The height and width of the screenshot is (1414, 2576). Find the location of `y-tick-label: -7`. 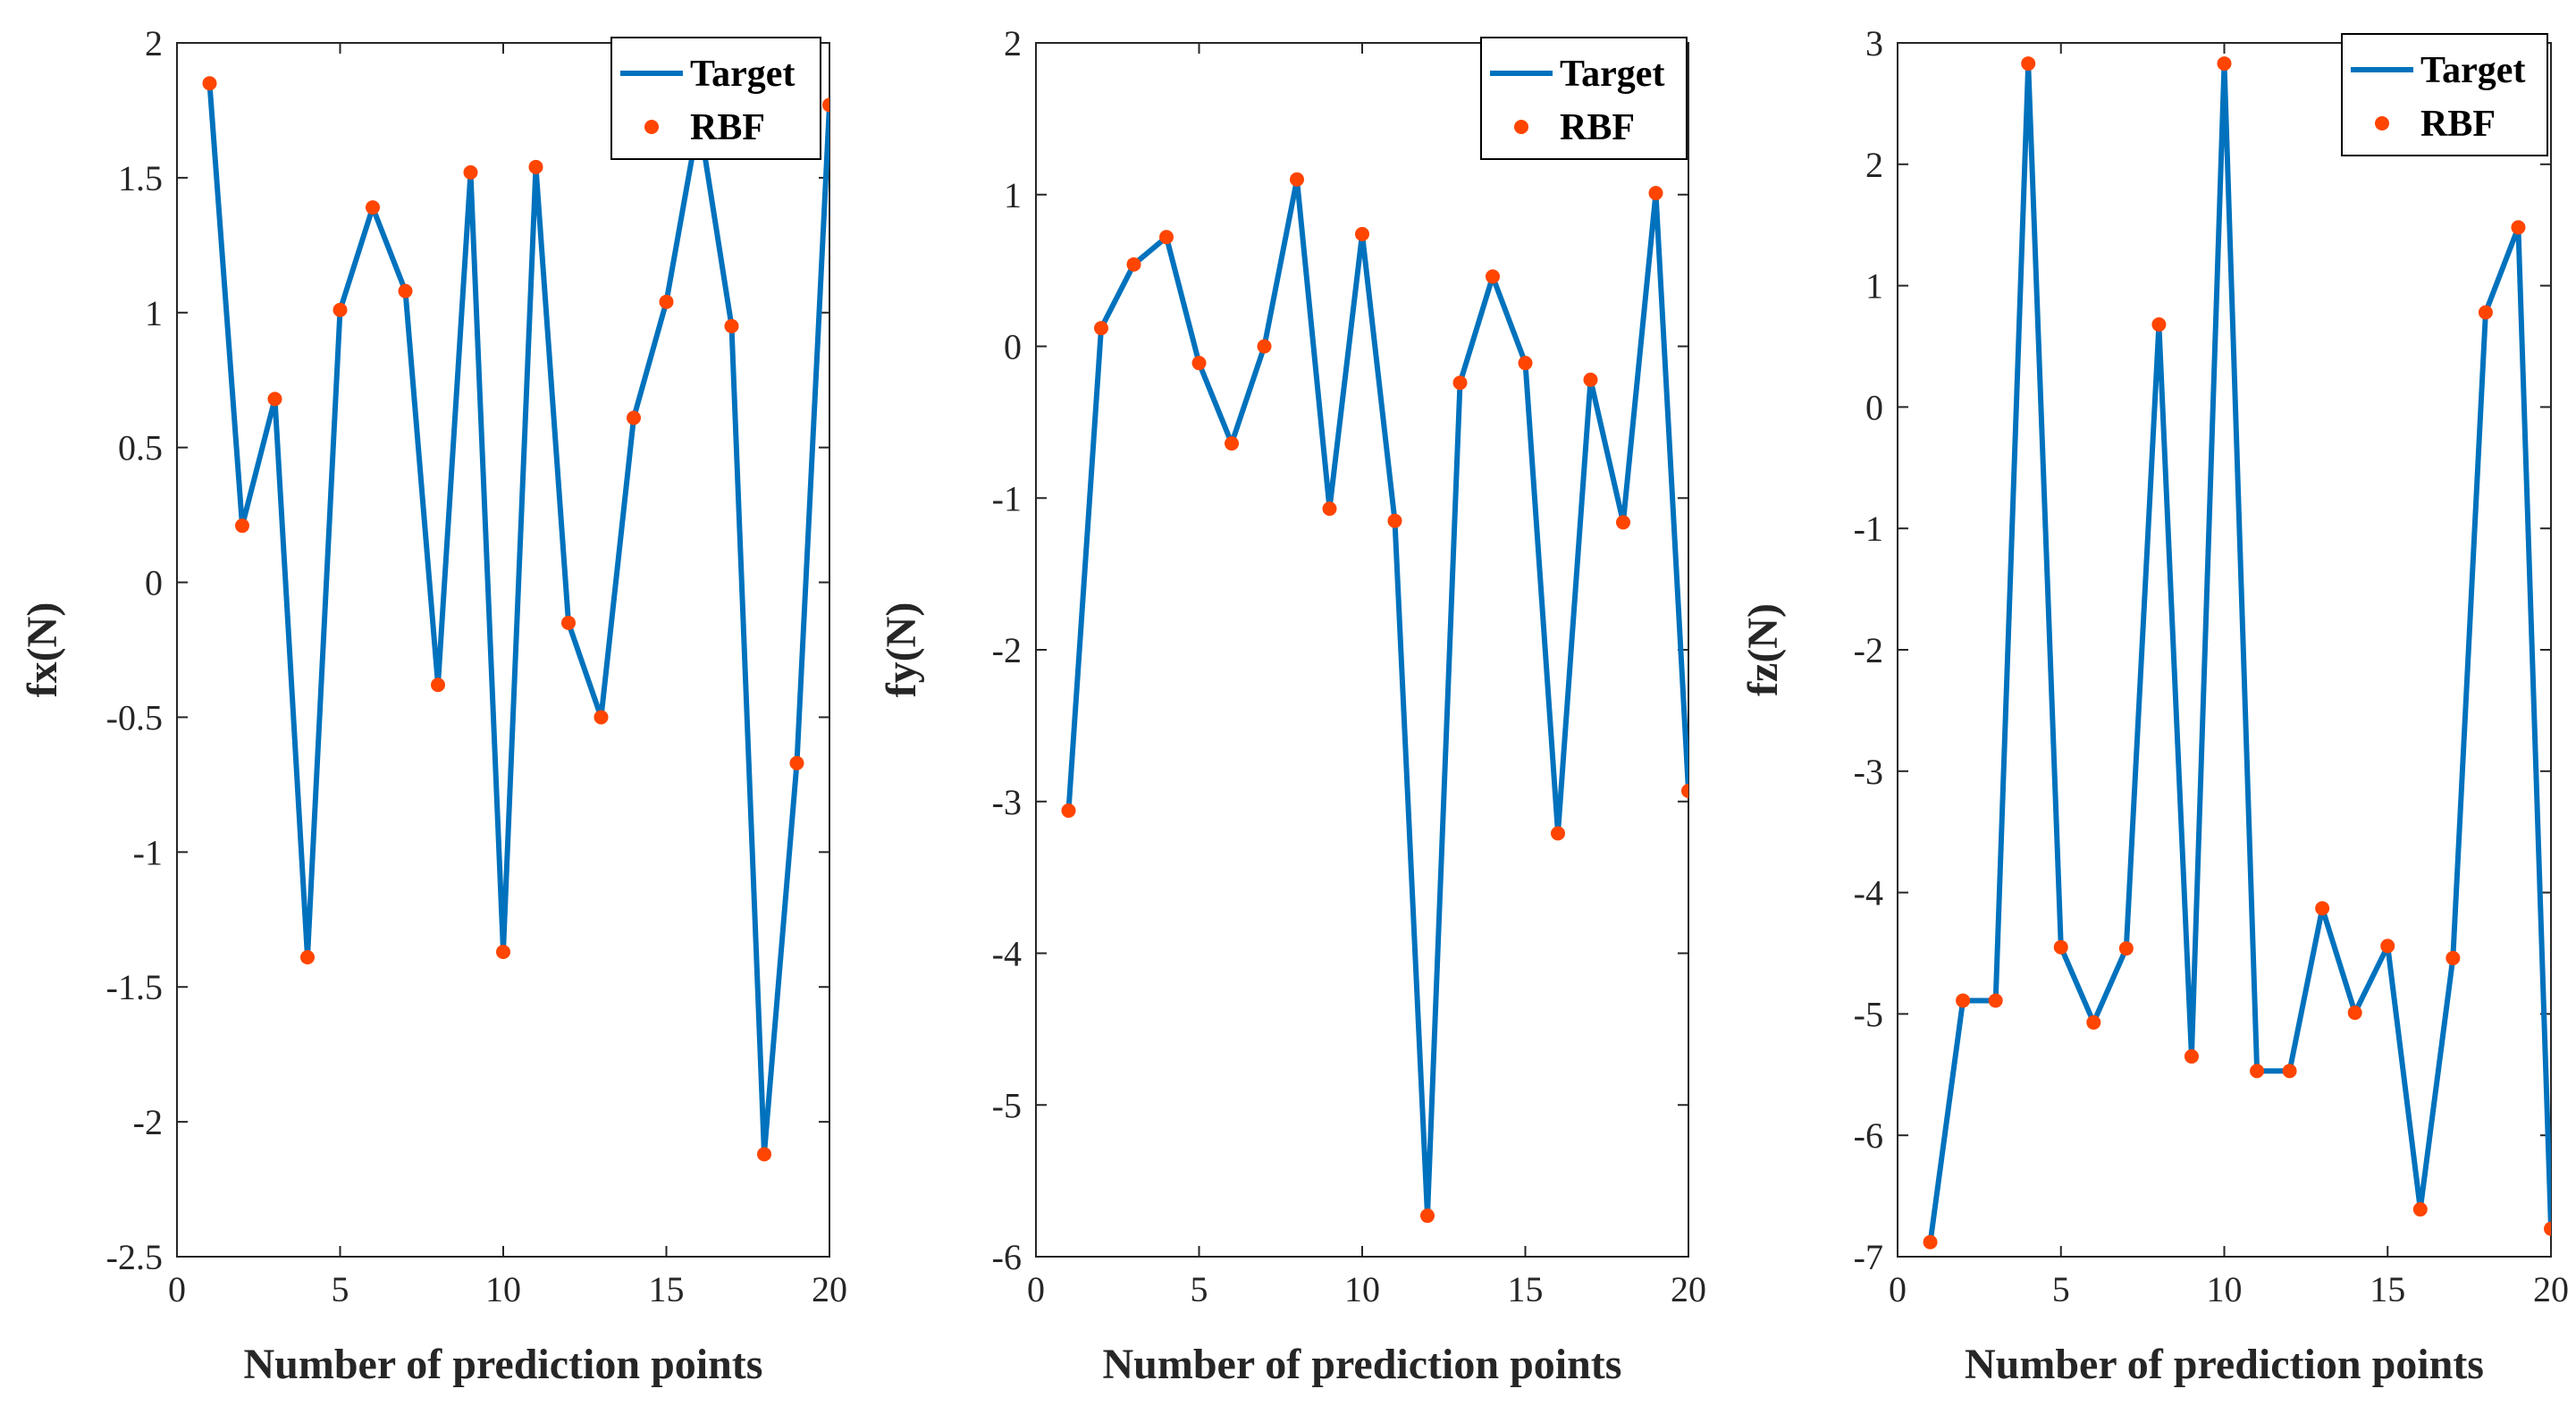

y-tick-label: -7 is located at coordinates (1869, 1257).